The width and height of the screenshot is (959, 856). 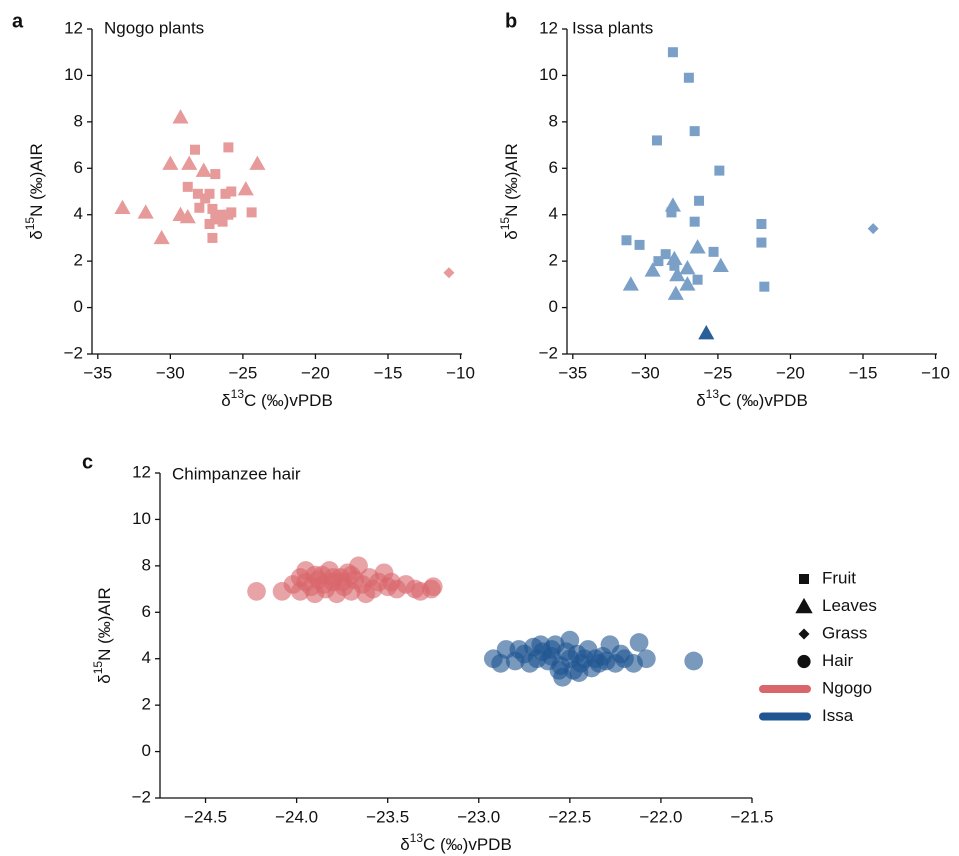 What do you see at coordinates (242, 372) in the screenshot?
I see `x-tick-label: −25` at bounding box center [242, 372].